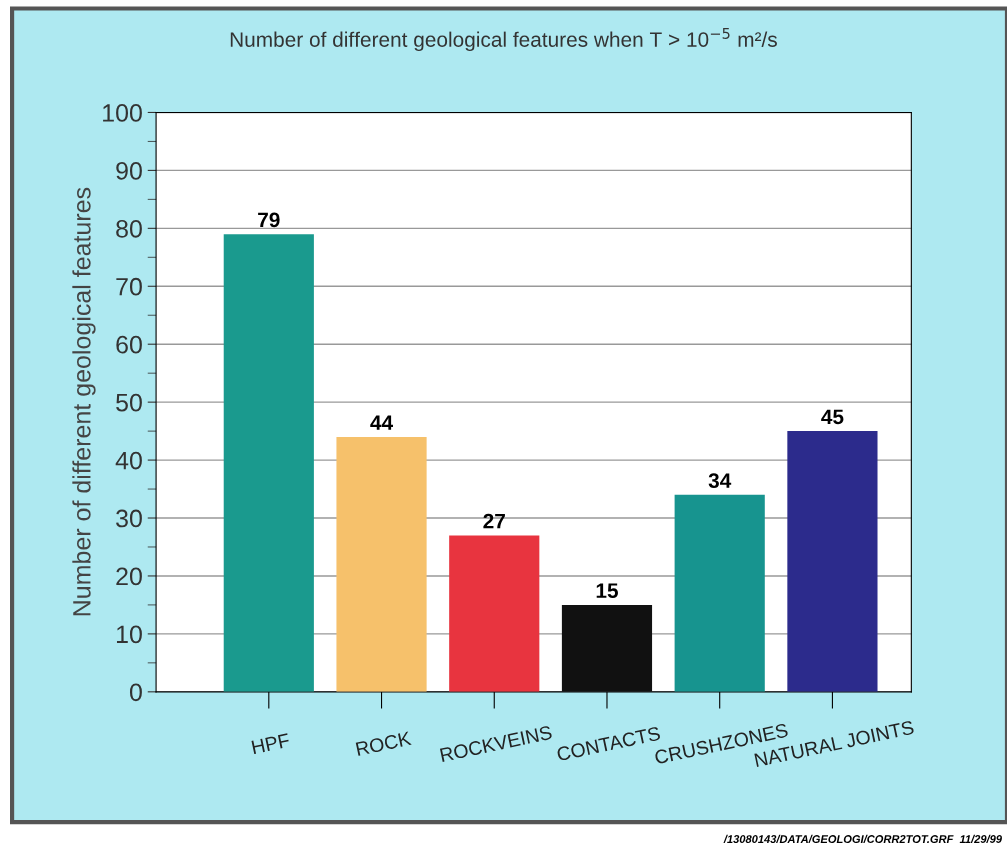 The height and width of the screenshot is (852, 1007). What do you see at coordinates (129, 171) in the screenshot?
I see `y-tick-label: 90` at bounding box center [129, 171].